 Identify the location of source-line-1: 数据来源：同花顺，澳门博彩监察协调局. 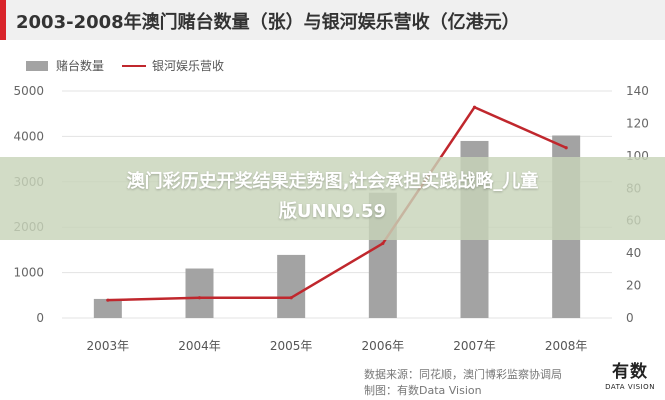
(463, 374).